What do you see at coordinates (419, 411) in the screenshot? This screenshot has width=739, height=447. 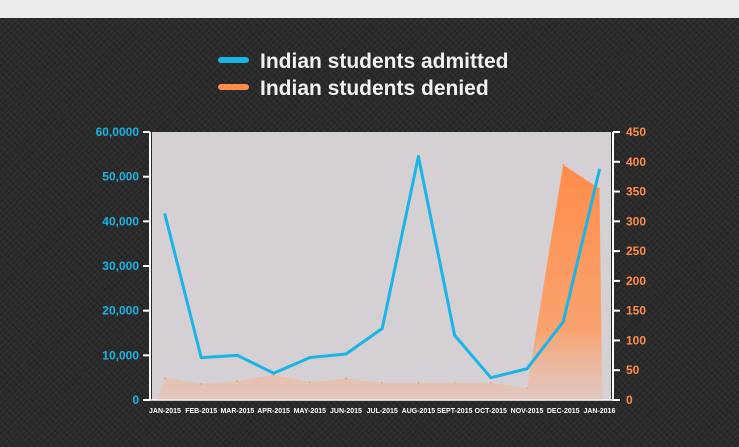 I see `x-tick-label: AUG-2015` at bounding box center [419, 411].